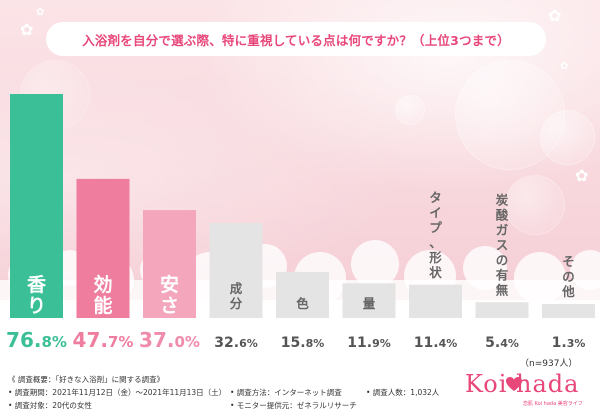 The width and height of the screenshot is (600, 415). I want to click on logo-subtitle: 恋肌 Koi hada 美容ライフ, so click(553, 404).